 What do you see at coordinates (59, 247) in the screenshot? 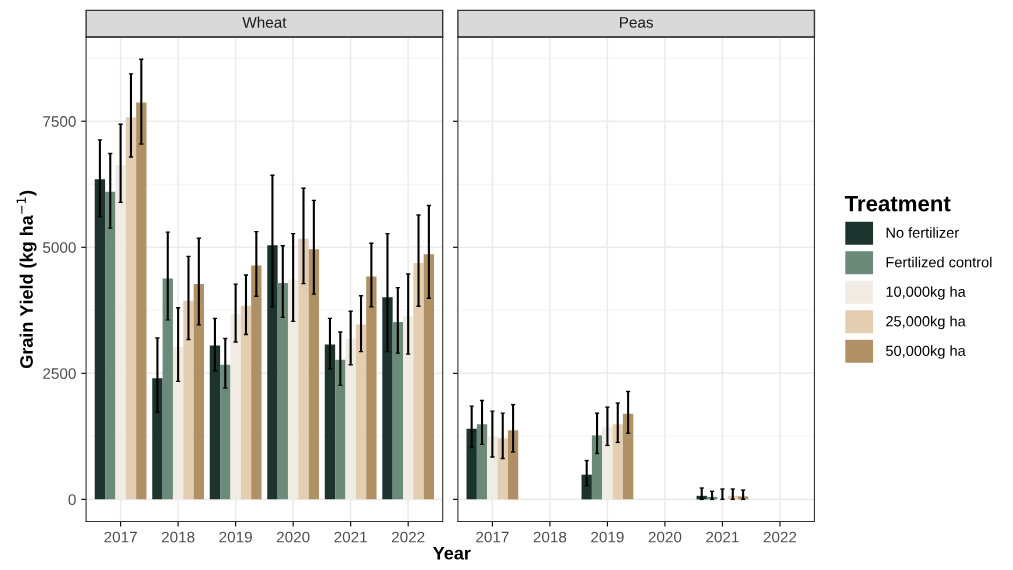
I see `y-tick-label: 5000` at bounding box center [59, 247].